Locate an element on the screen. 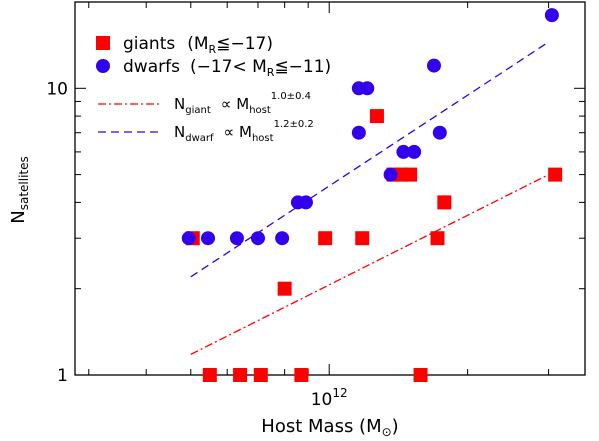 Image resolution: width=599 pixels, height=441 pixels. legend-giants-cond-rel: ≦−17) is located at coordinates (244, 44).